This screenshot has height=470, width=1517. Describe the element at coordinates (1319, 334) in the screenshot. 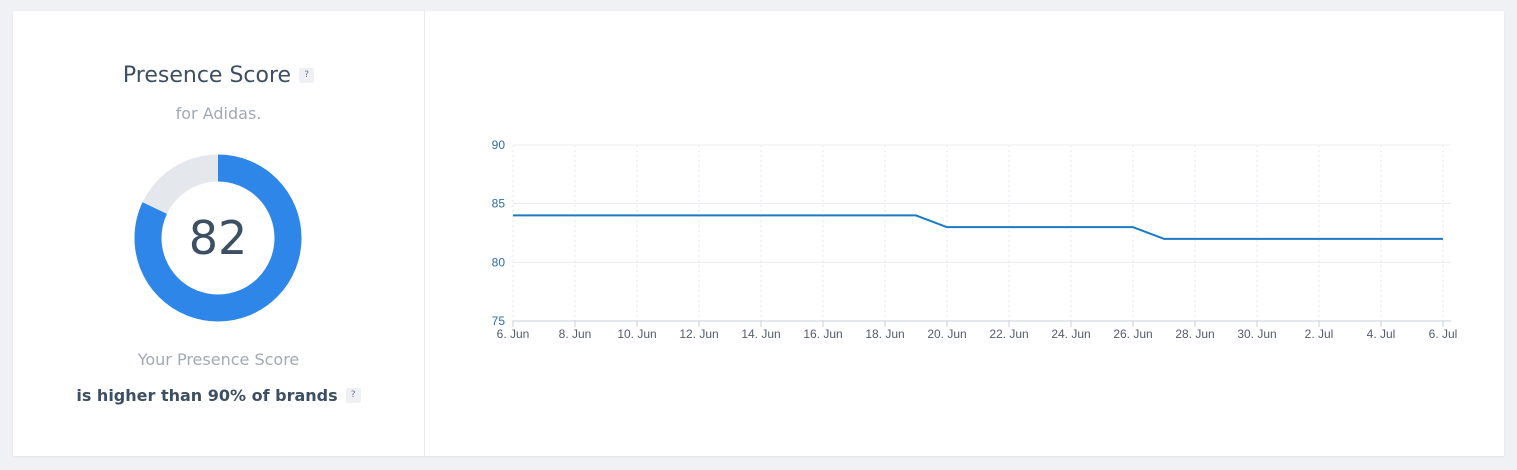

I see `x-tick-label: 2. Jul` at that location.